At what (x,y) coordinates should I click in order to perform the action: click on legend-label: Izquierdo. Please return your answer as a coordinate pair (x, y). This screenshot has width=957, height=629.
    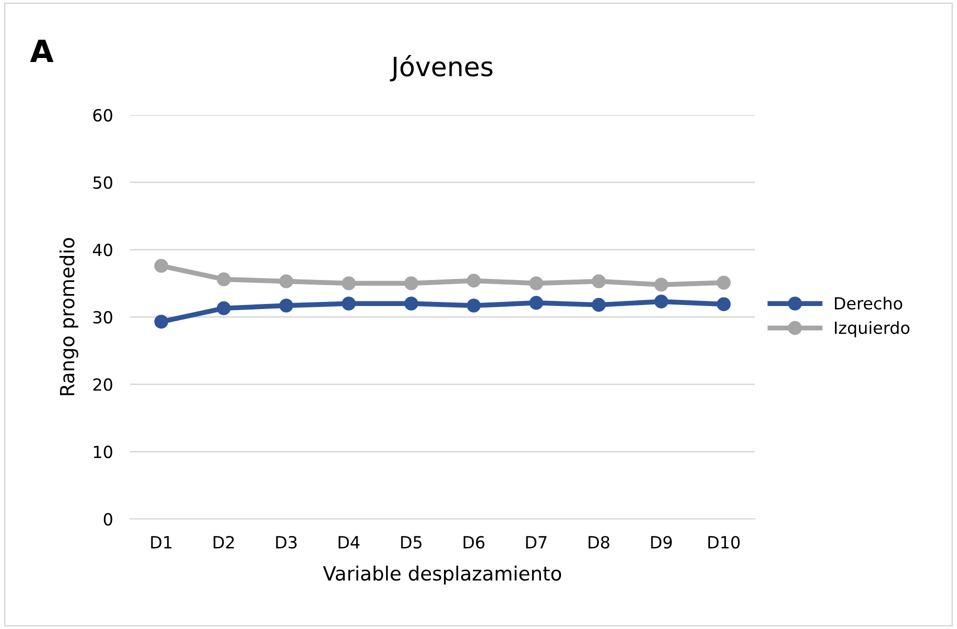
    Looking at the image, I should click on (872, 329).